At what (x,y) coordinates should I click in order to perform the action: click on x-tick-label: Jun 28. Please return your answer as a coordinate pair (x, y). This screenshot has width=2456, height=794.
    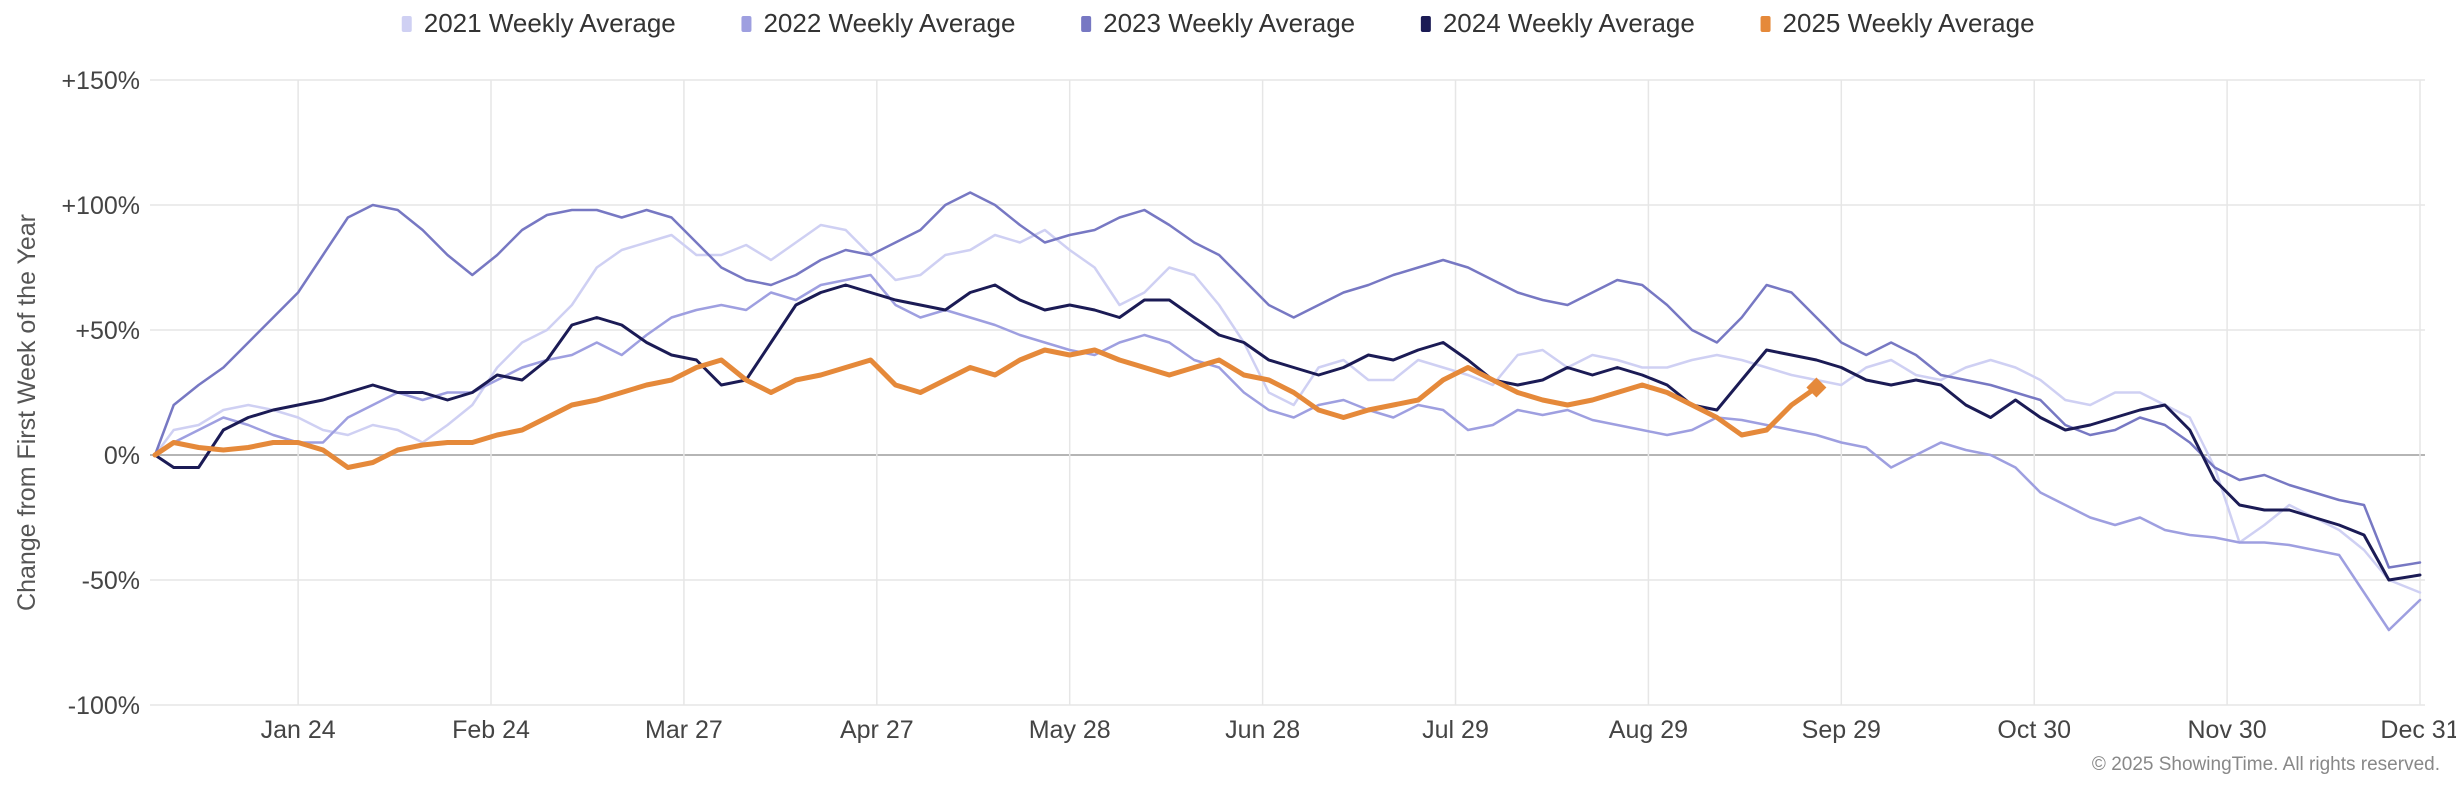
    Looking at the image, I should click on (1262, 730).